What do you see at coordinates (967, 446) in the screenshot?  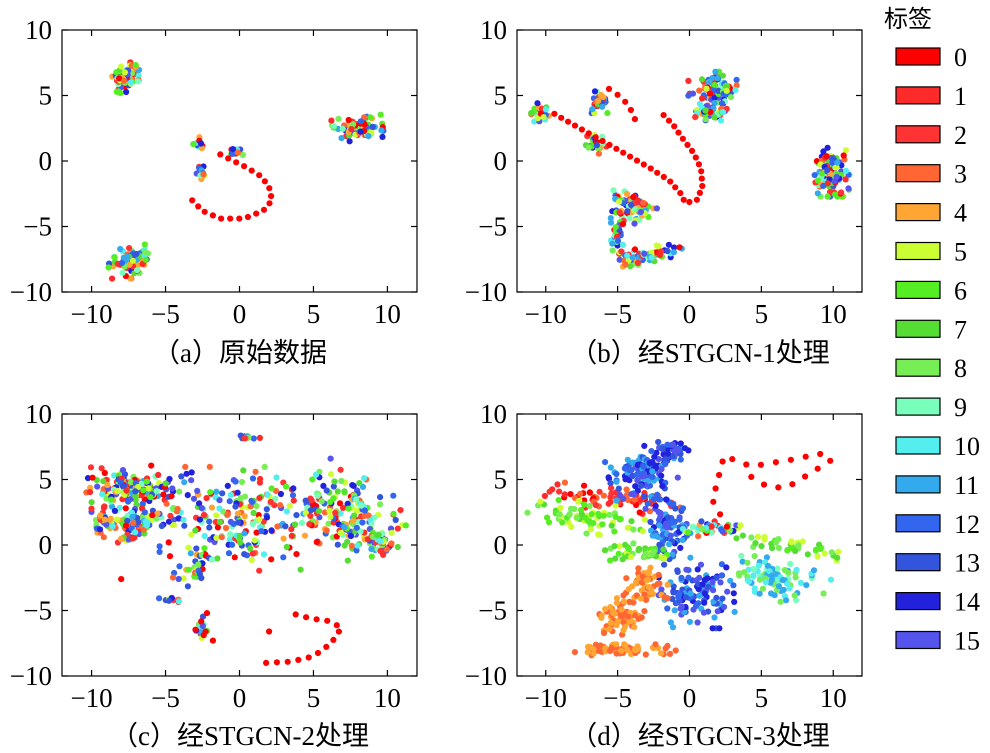 I see `legend-label: 10` at bounding box center [967, 446].